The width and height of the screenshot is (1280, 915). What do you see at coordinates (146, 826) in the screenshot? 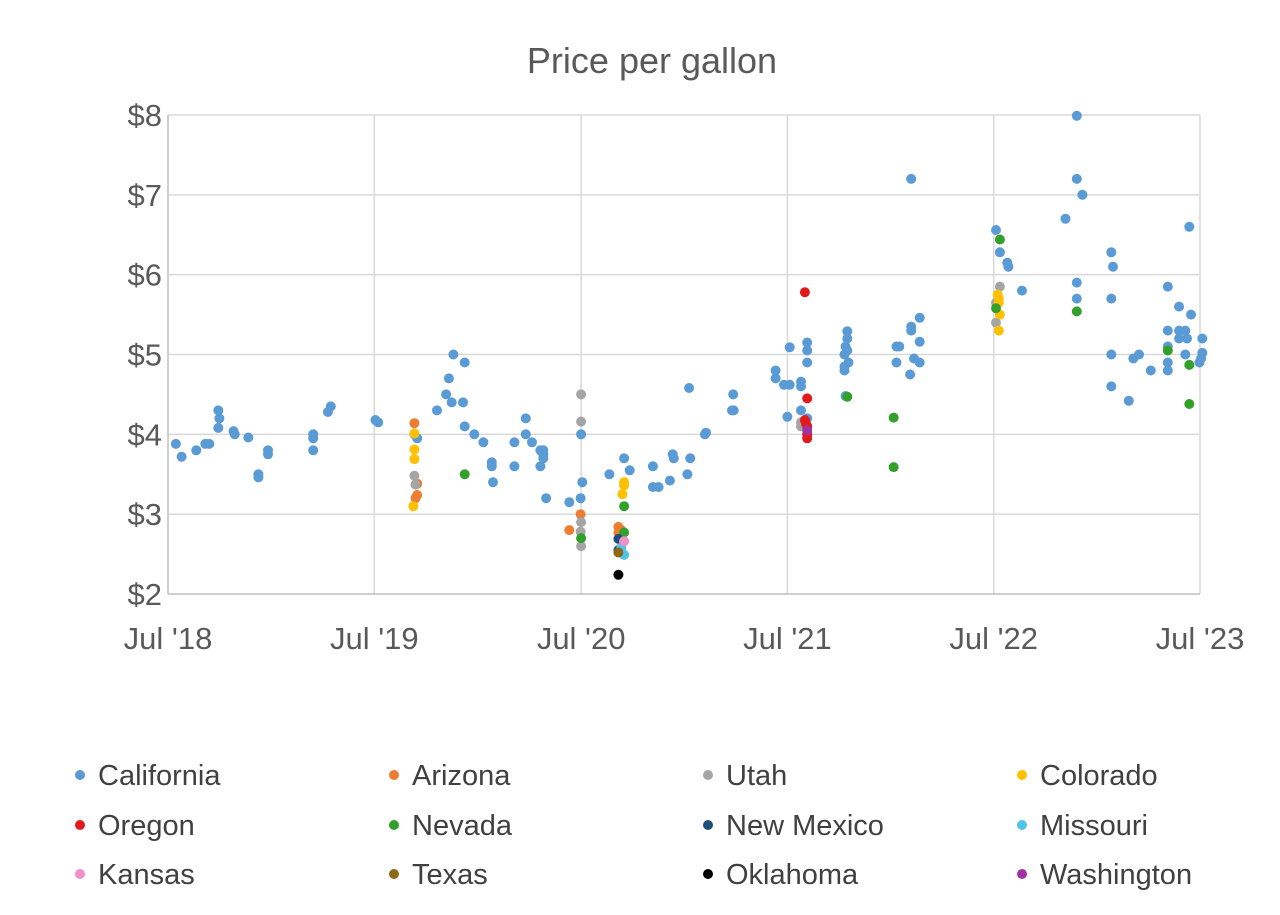
I see `legend-label: Oregon` at bounding box center [146, 826].